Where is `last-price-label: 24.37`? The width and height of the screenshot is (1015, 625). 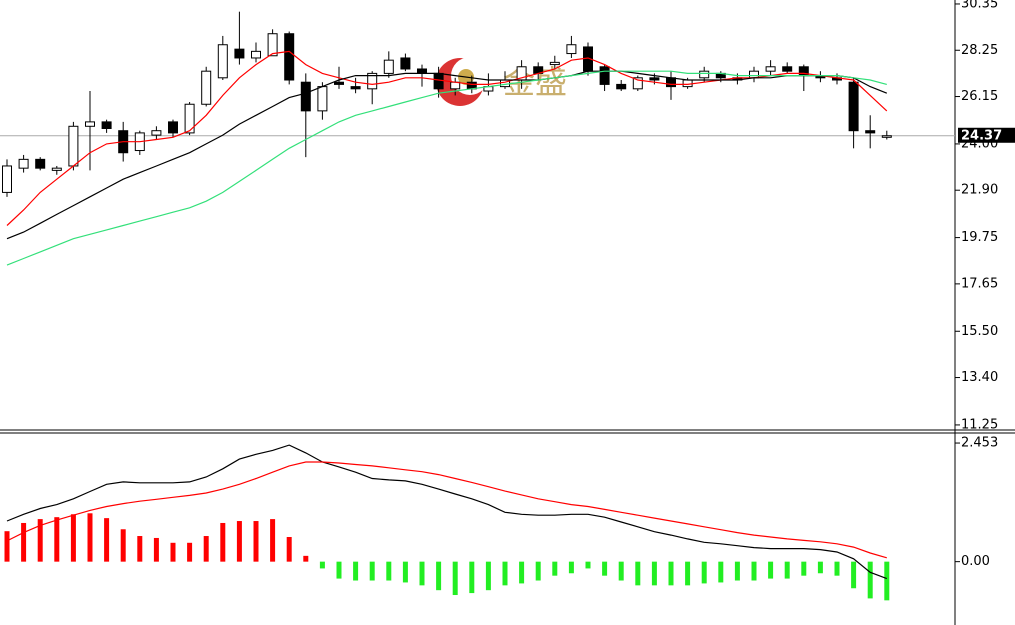 last-price-label: 24.37 is located at coordinates (981, 135).